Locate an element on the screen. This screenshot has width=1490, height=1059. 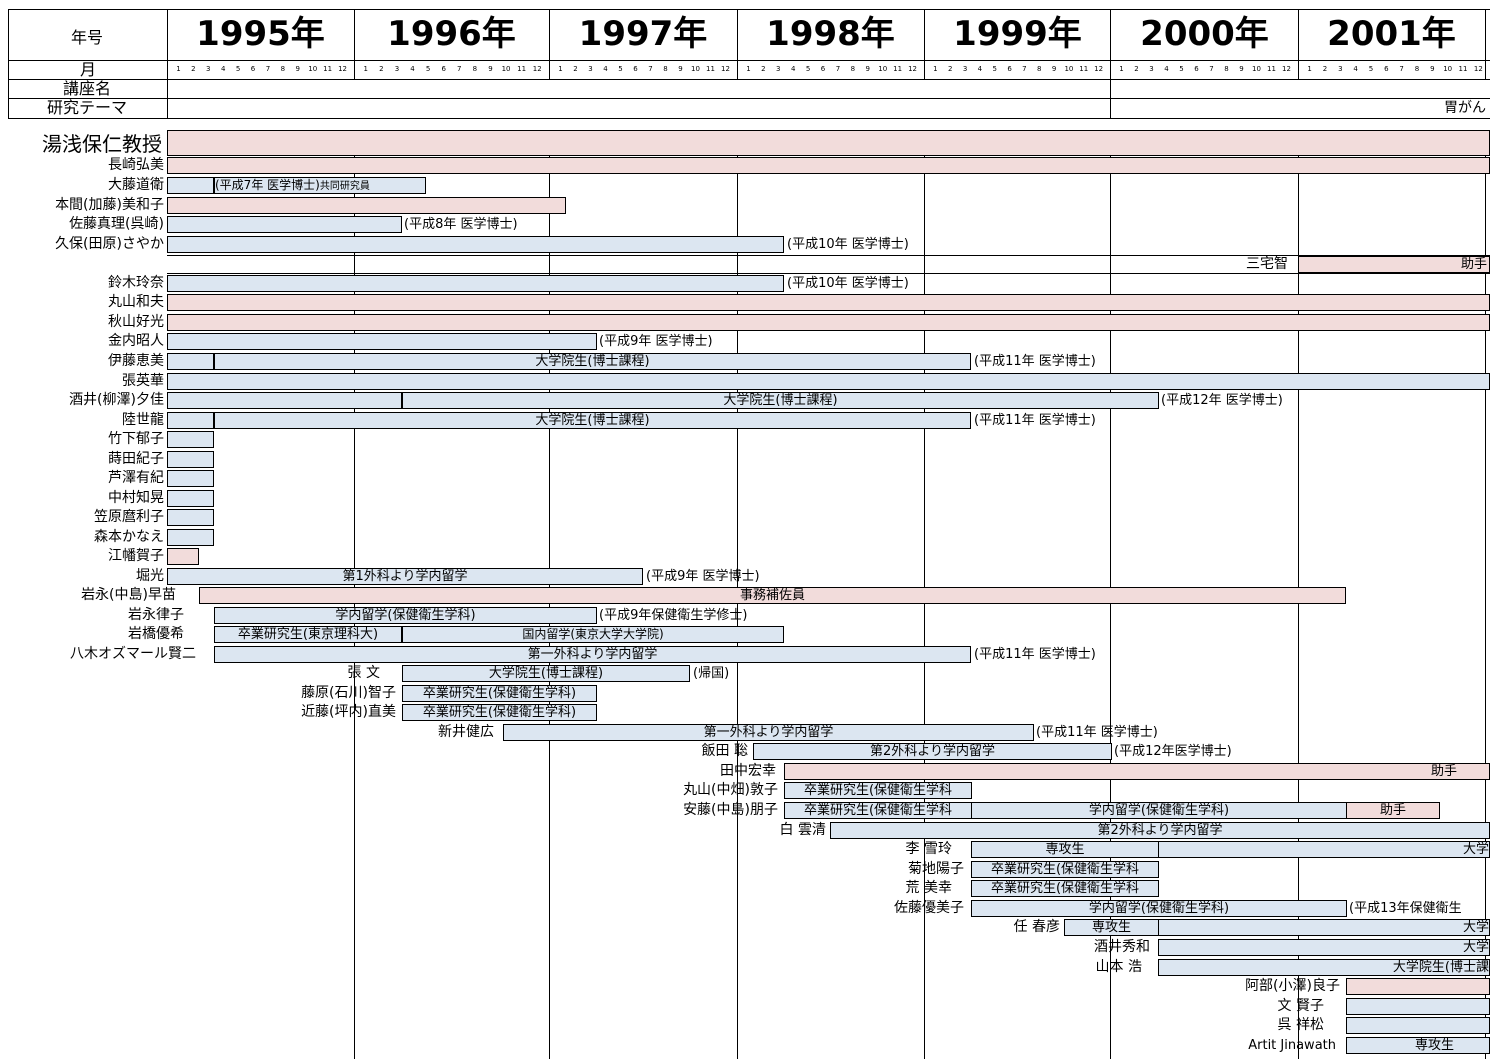
bar-label: 第2外科より学内留学 is located at coordinates (1160, 830).